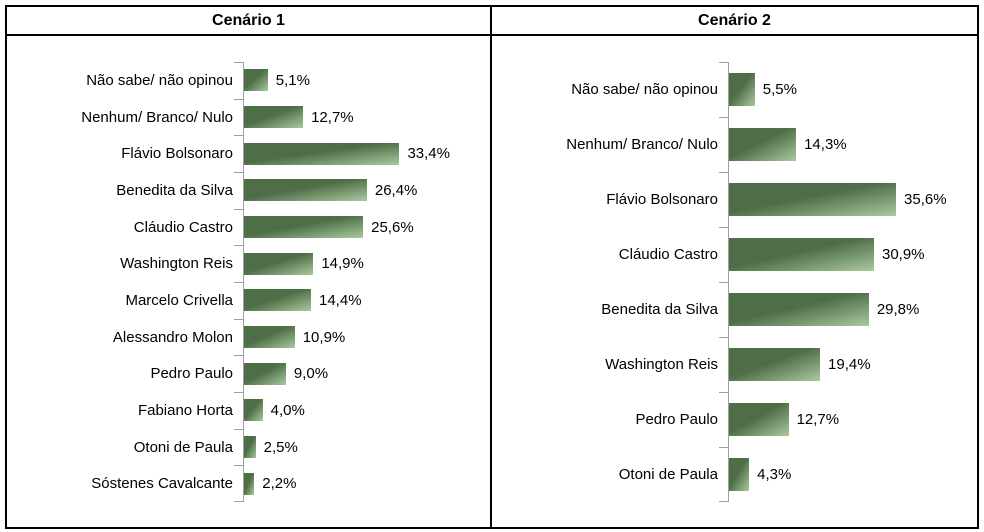 The image size is (984, 532). Describe the element at coordinates (183, 227) in the screenshot. I see `category-label: Cláudio Castro` at that location.